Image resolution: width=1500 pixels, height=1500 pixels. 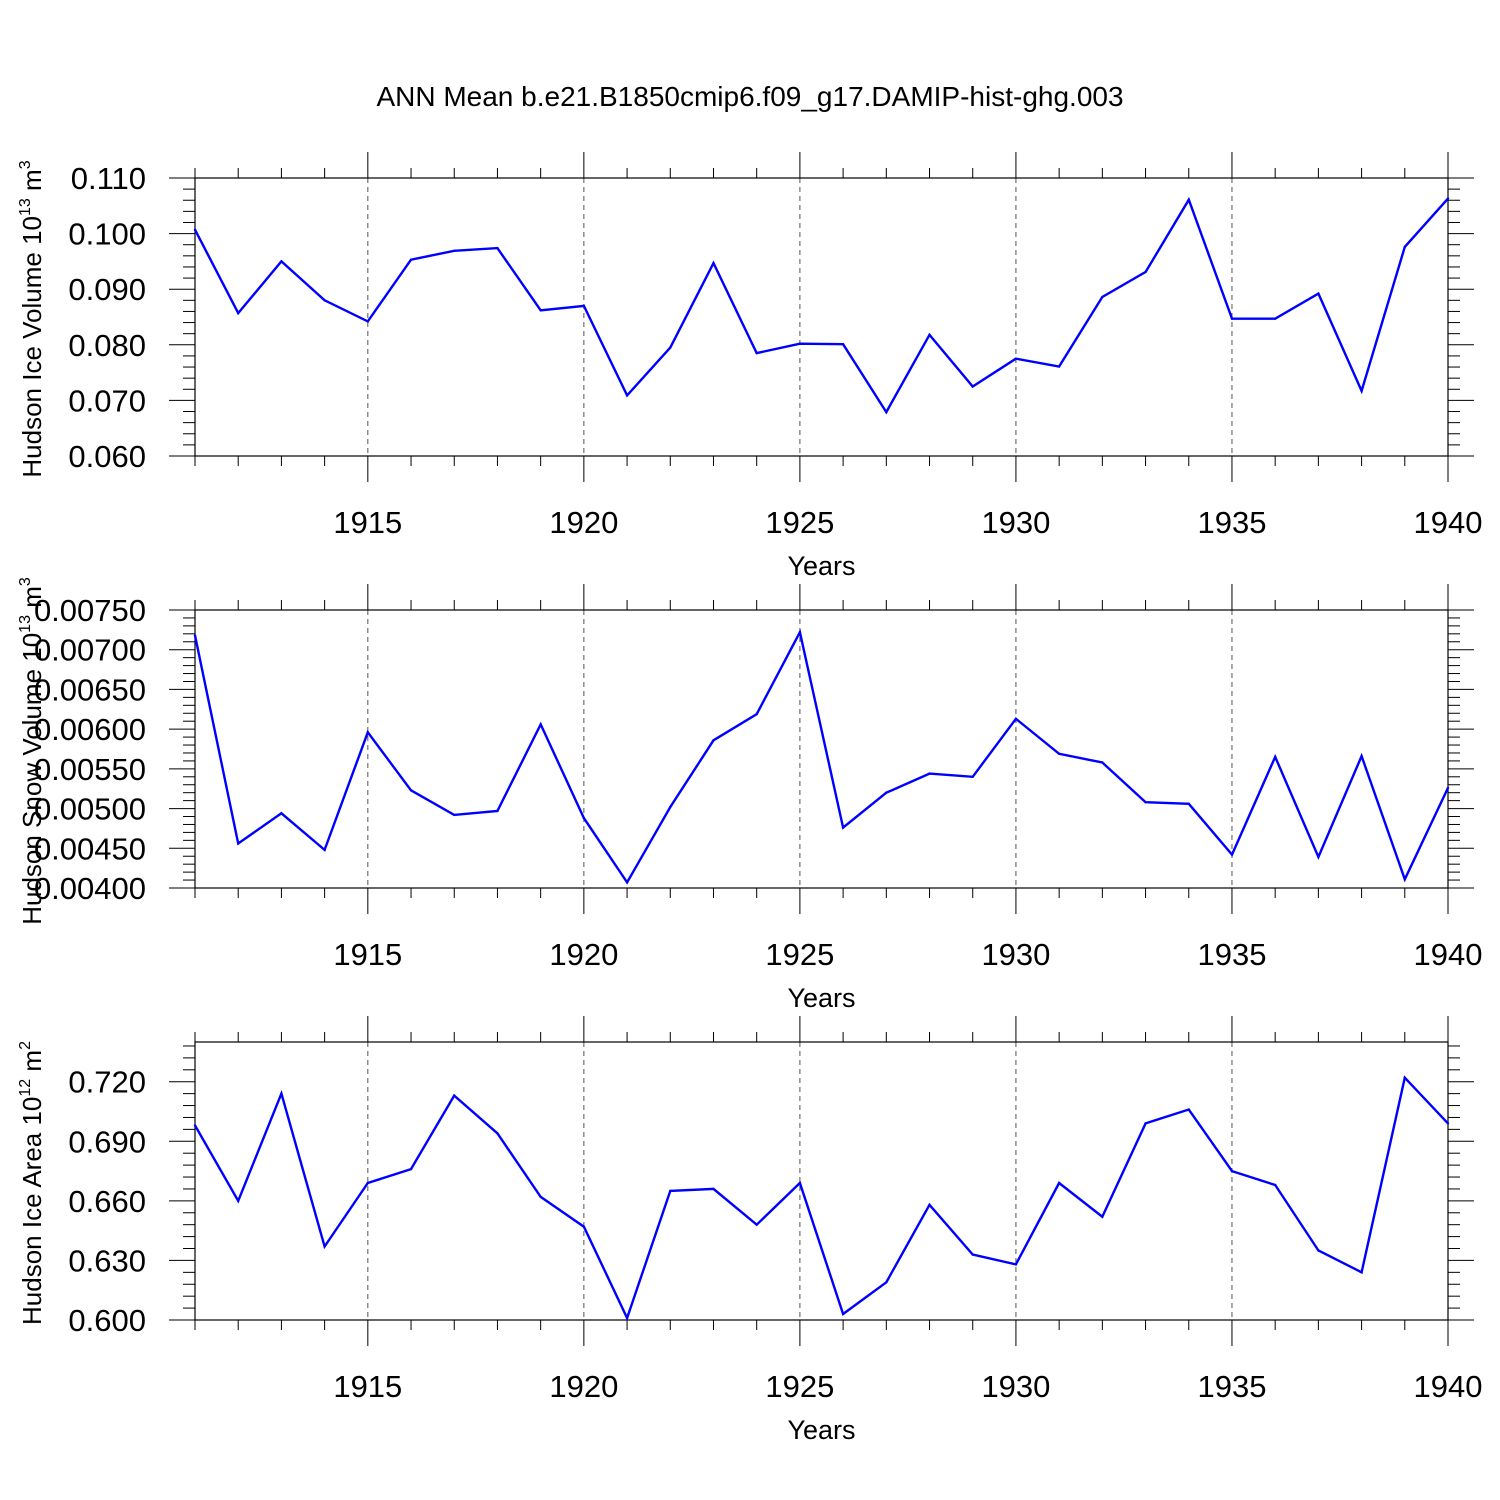 What do you see at coordinates (107, 1260) in the screenshot?
I see `y-tick-label: 0.630` at bounding box center [107, 1260].